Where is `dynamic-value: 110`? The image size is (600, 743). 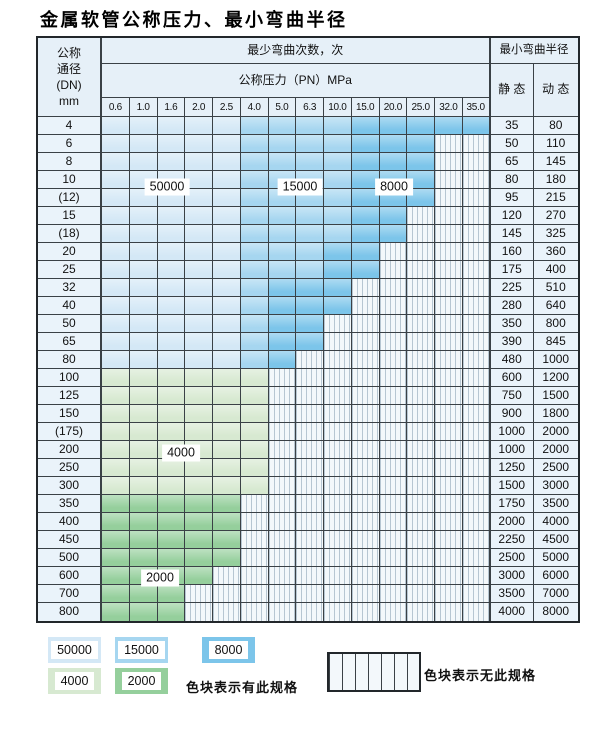
dynamic-value: 110 is located at coordinates (556, 144).